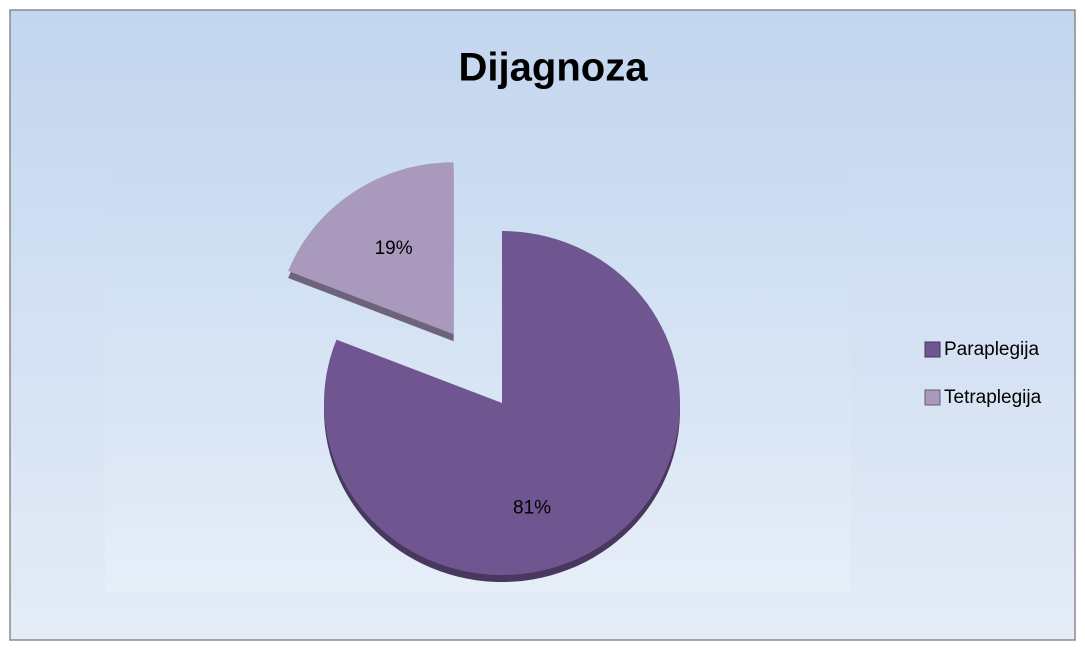  I want to click on legend-label: Tetraplegija, so click(993, 397).